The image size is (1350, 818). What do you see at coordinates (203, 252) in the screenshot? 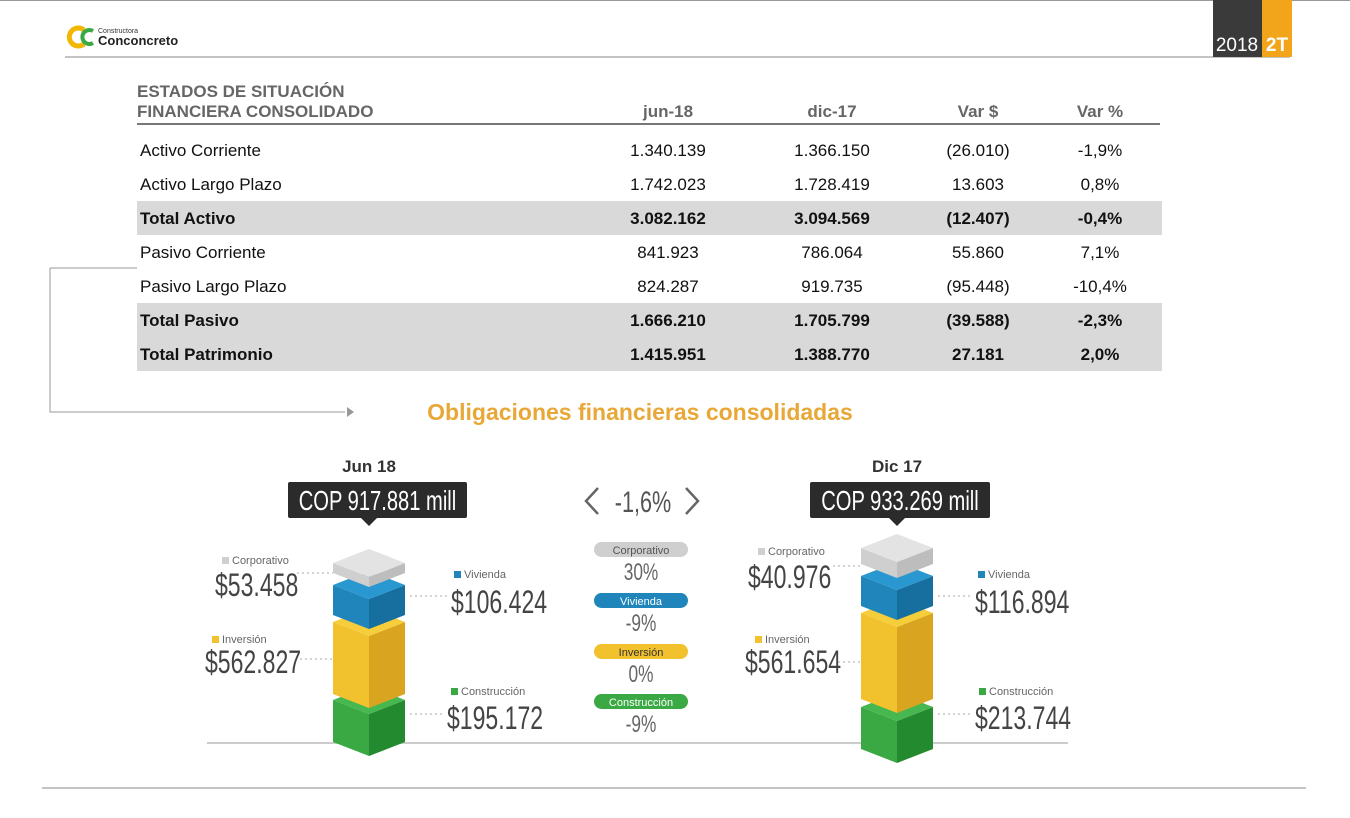
I see `row-label: Pasivo Corriente` at bounding box center [203, 252].